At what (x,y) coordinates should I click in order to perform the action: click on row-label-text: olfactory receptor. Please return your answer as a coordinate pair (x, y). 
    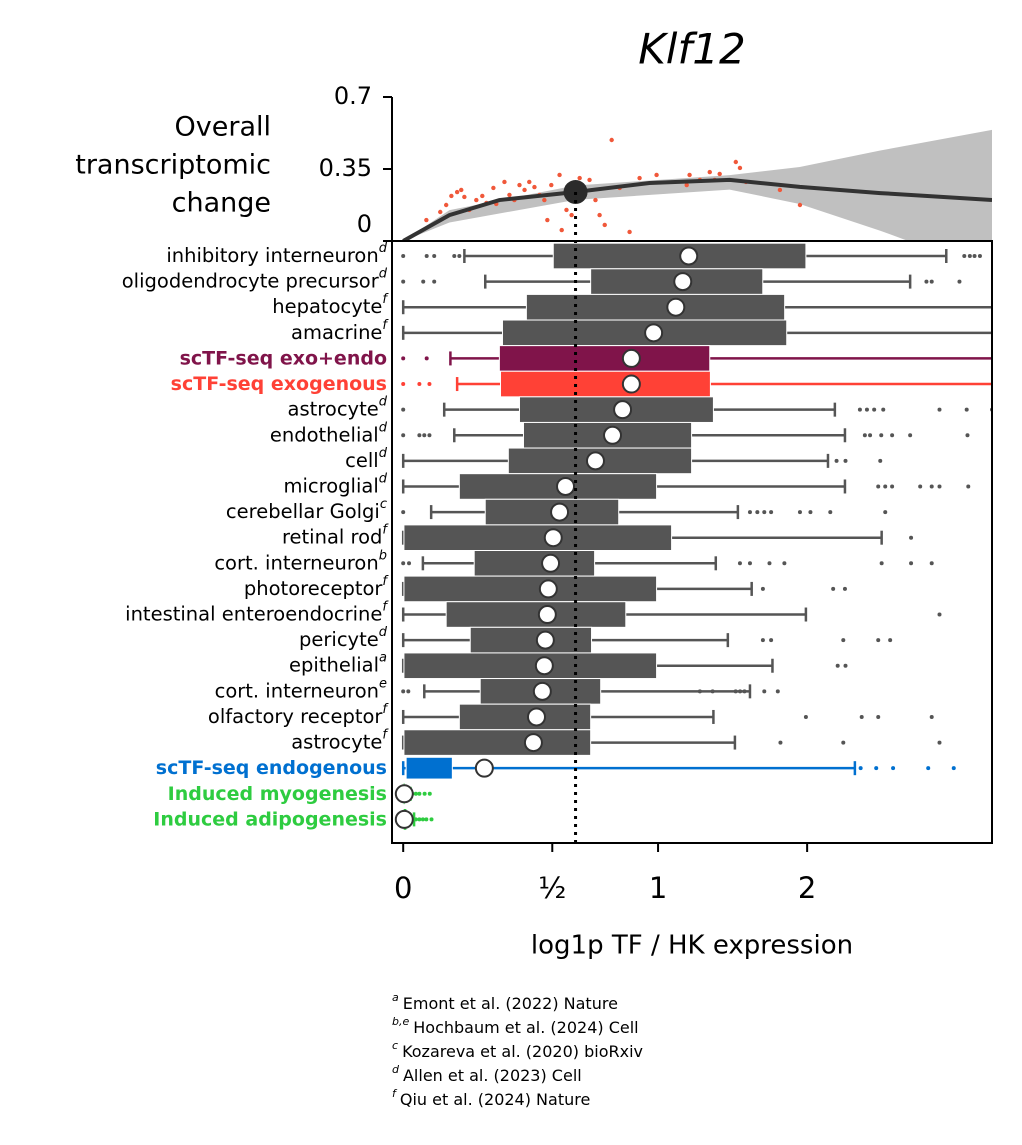
    Looking at the image, I should click on (295, 715).